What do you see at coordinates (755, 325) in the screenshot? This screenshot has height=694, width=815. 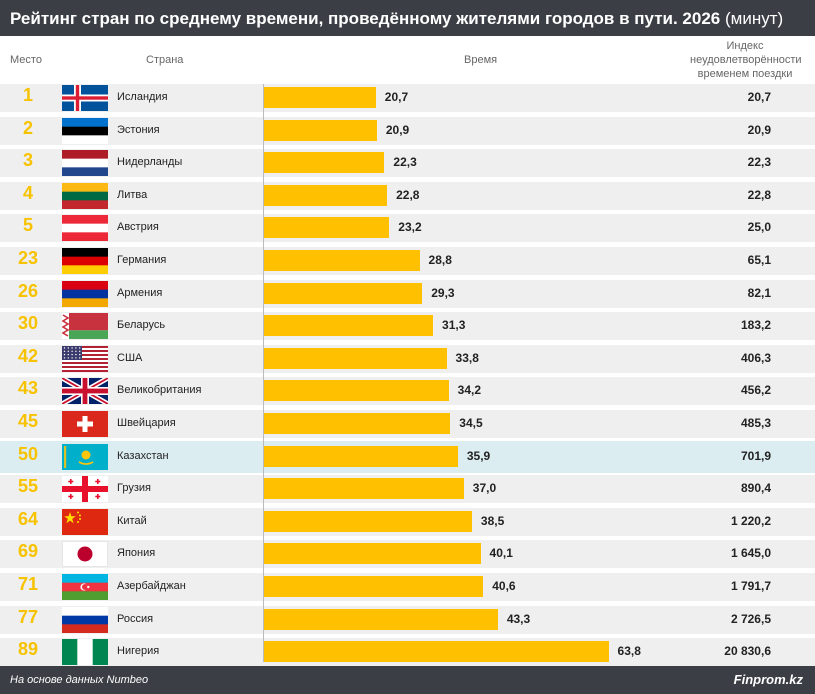 I see `index-value-label: 183,2` at bounding box center [755, 325].